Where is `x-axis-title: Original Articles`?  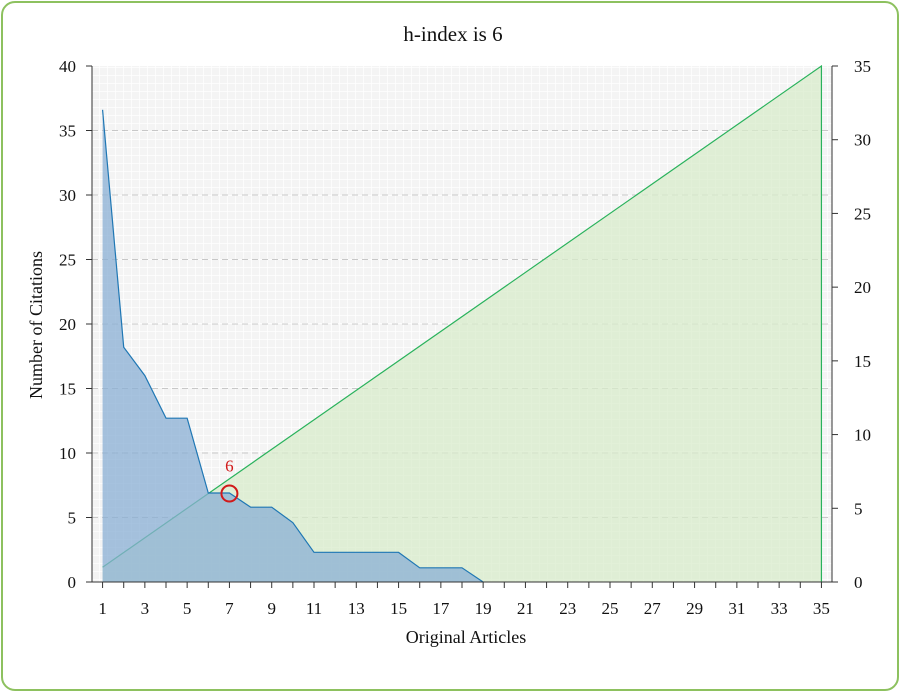
x-axis-title: Original Articles is located at coordinates (466, 637).